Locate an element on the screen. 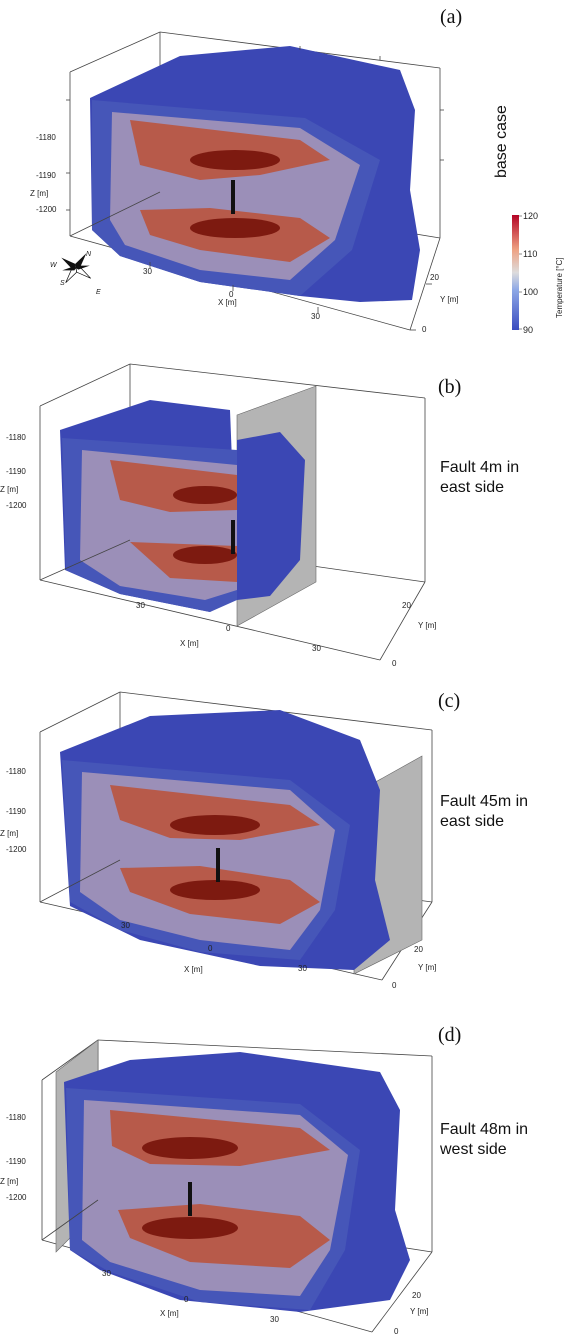 Image resolution: width=570 pixels, height=1336 pixels. panel-a-x-tick-1: 30 is located at coordinates (147, 271).